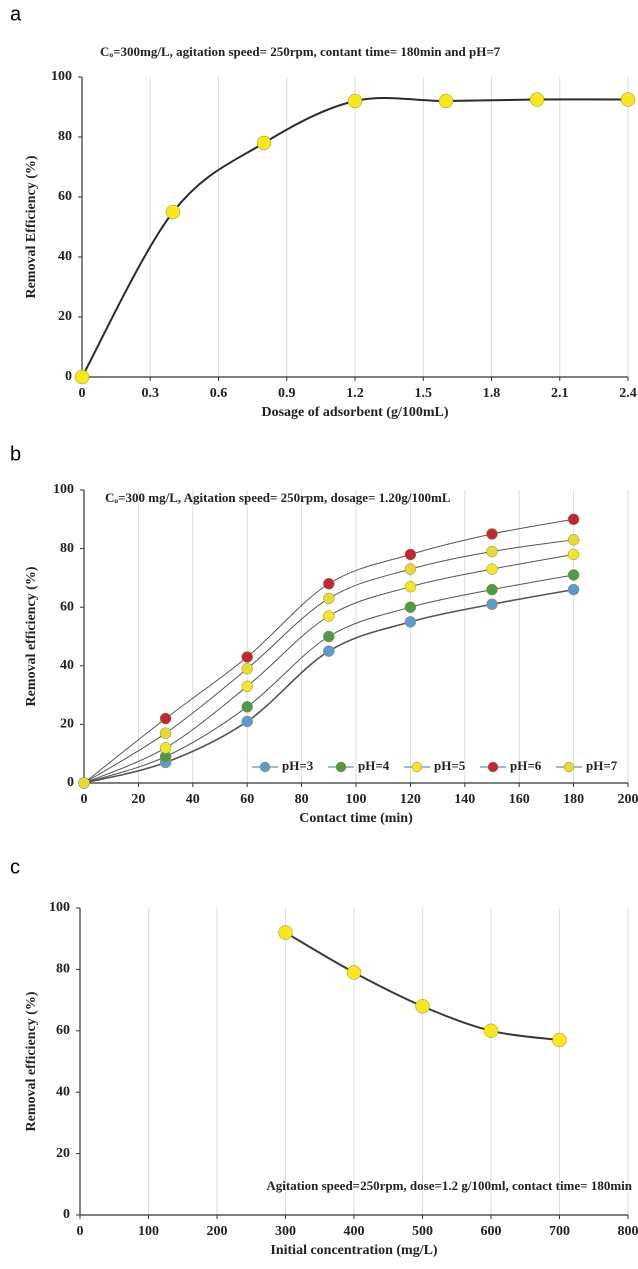 This screenshot has width=638, height=1269. What do you see at coordinates (519, 799) in the screenshot?
I see `x-tick-label: 160` at bounding box center [519, 799].